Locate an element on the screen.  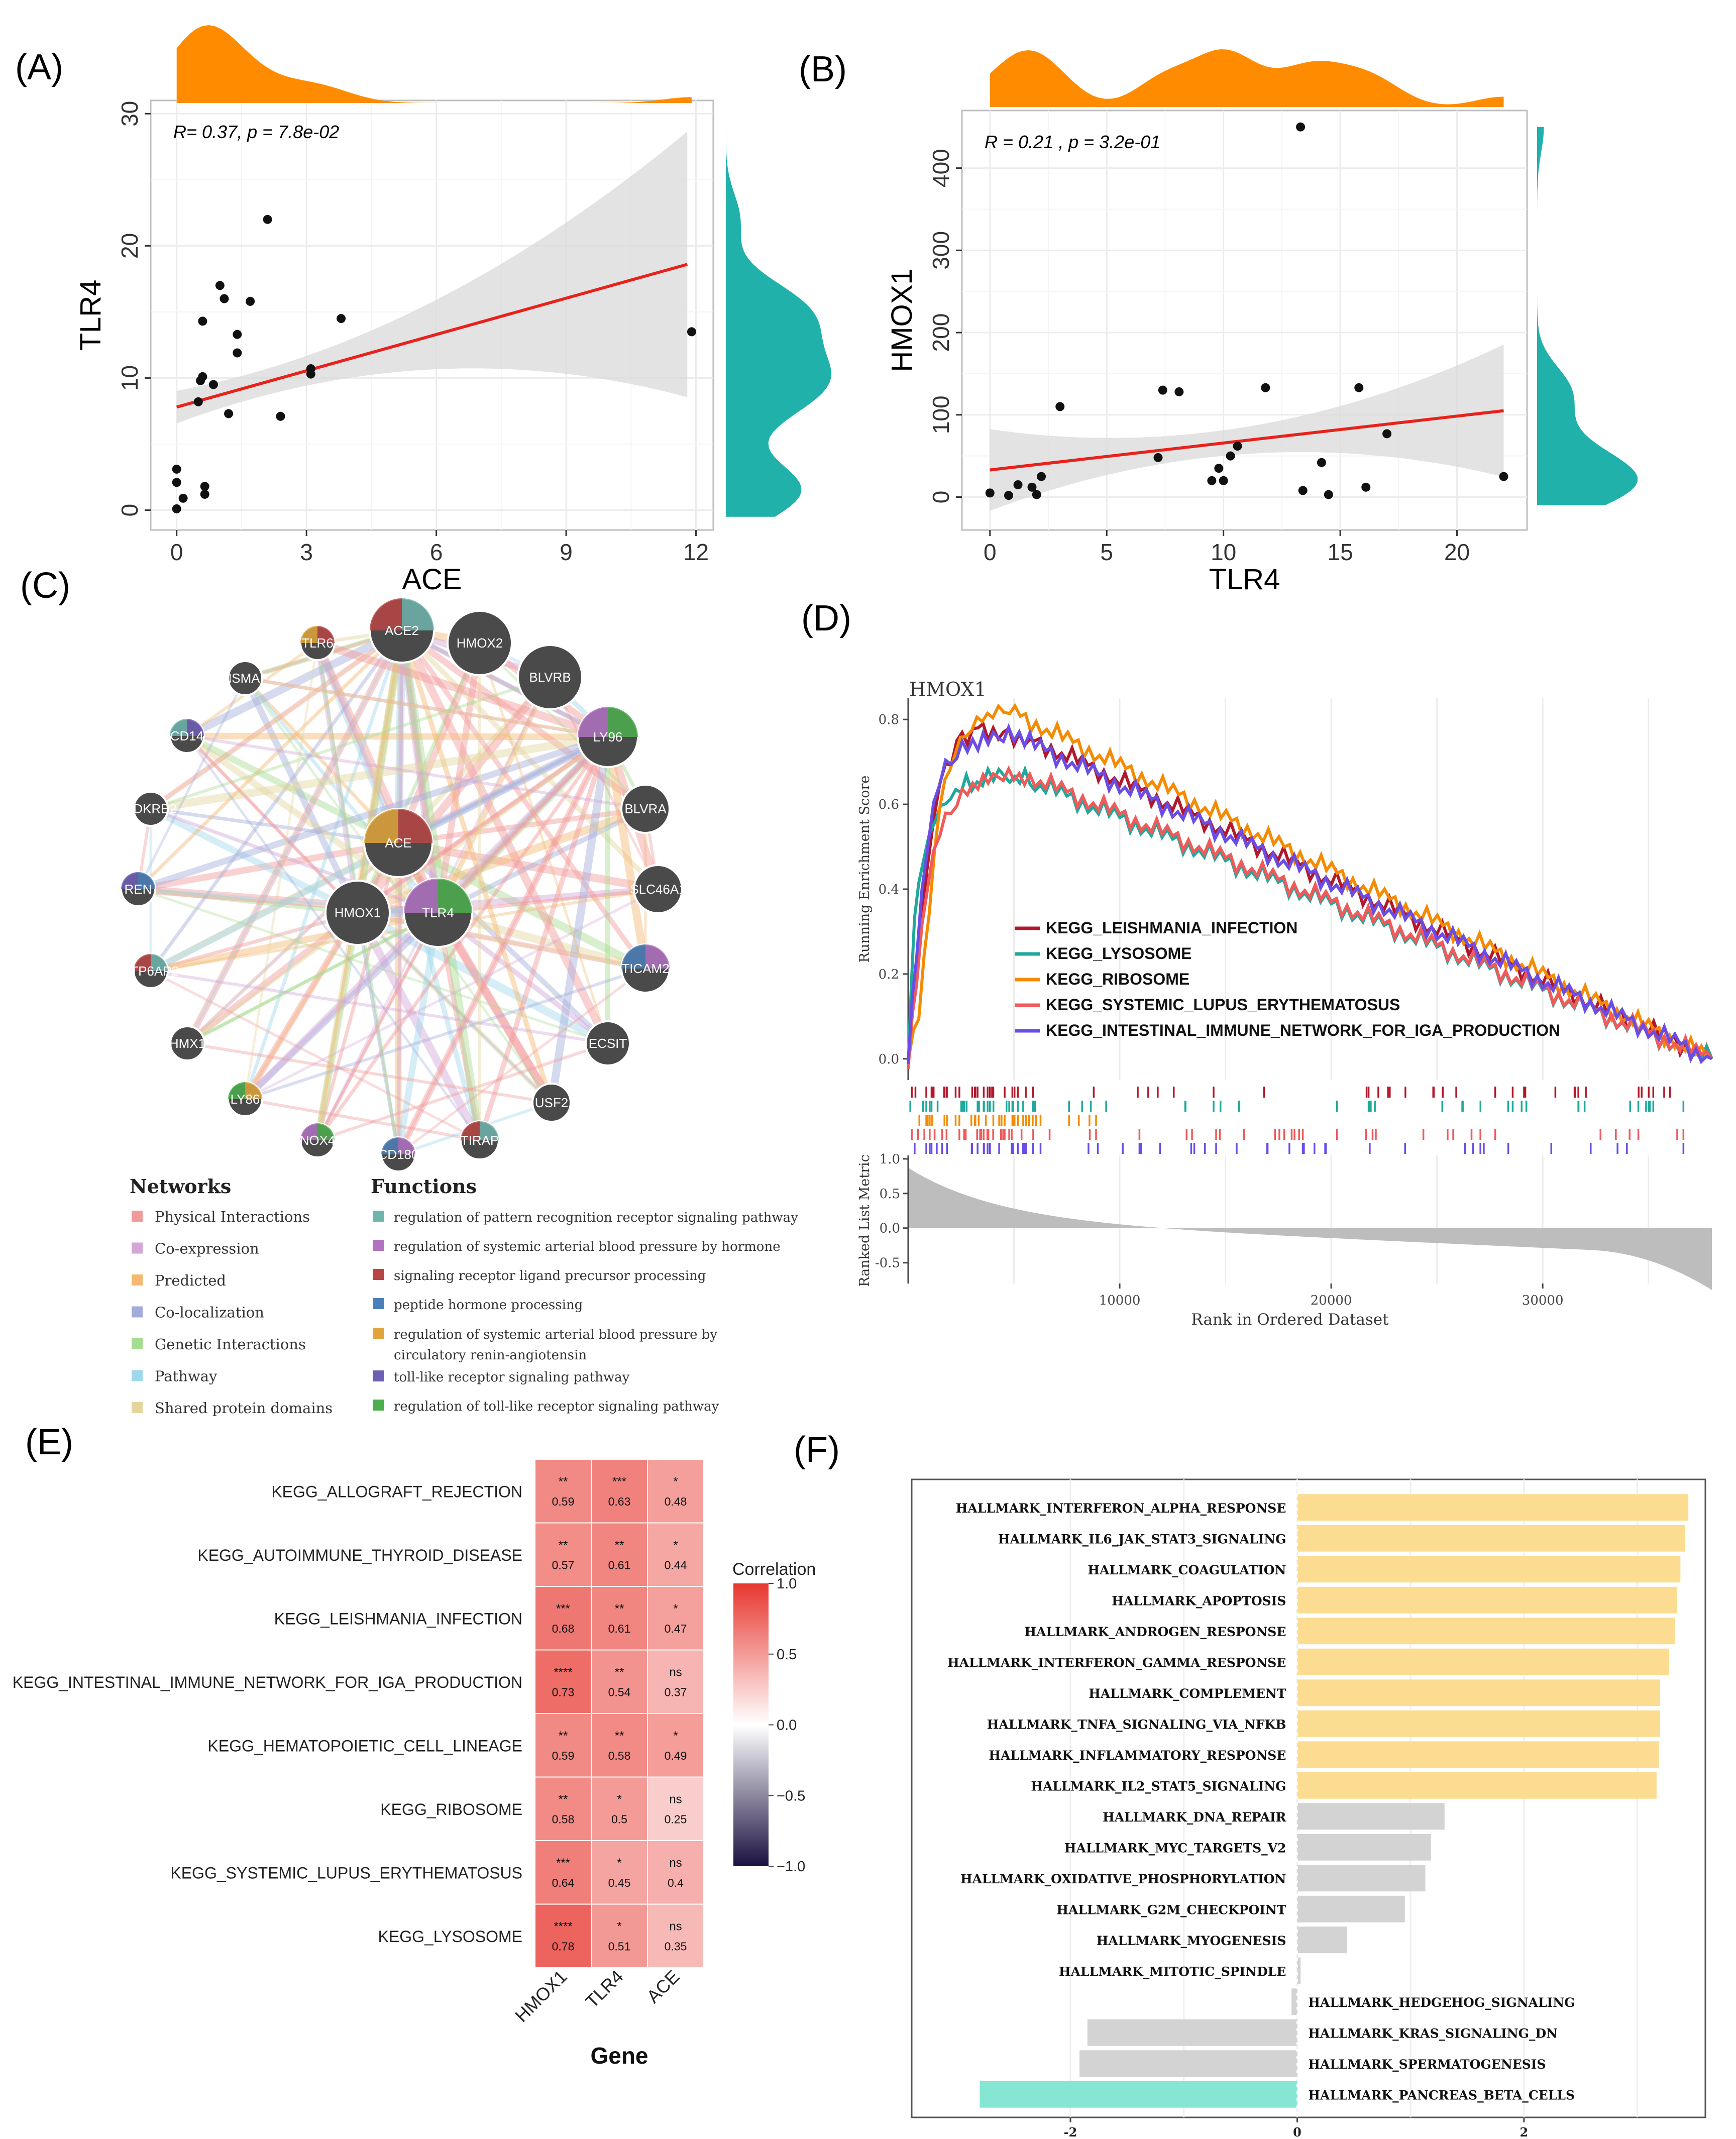
network-node-label: REN is located at coordinates (138, 889).